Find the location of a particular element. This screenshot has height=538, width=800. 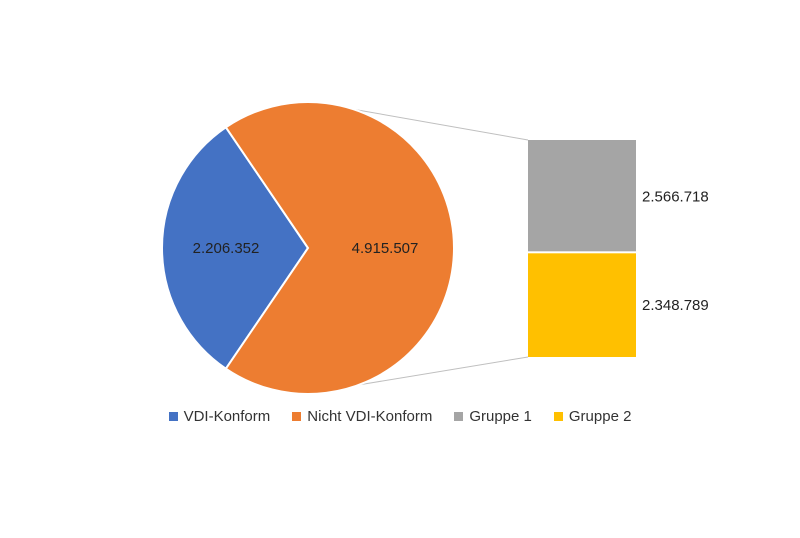

legend-item-gruppe-1: Gruppe 1 is located at coordinates (493, 416).